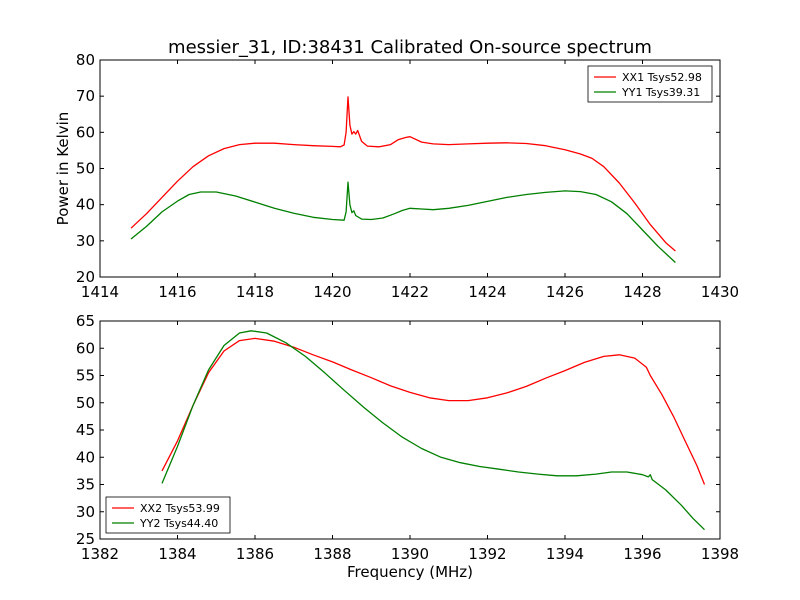 The height and width of the screenshot is (600, 800). What do you see at coordinates (565, 292) in the screenshot?
I see `x-tick-label: 1426` at bounding box center [565, 292].